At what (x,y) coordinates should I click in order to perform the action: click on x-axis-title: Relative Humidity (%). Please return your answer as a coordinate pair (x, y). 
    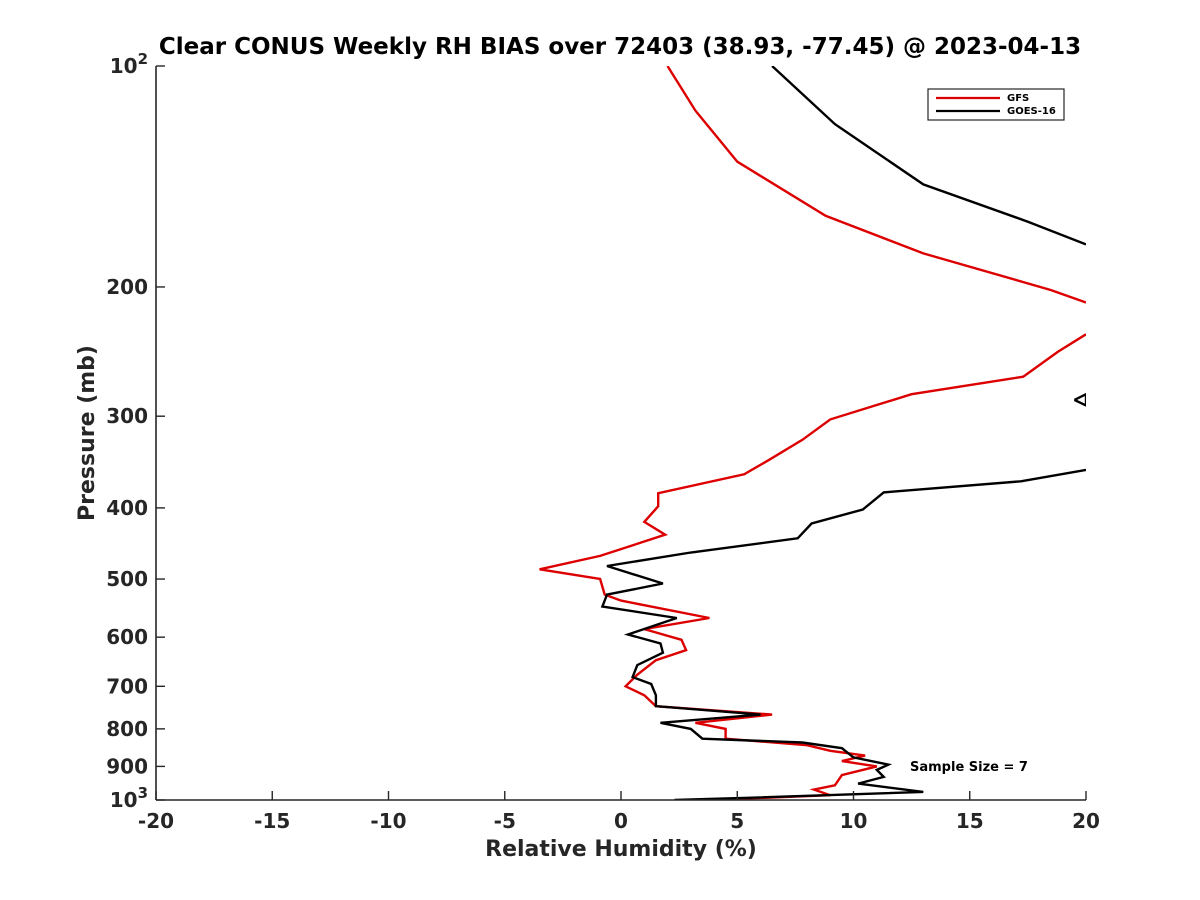
    Looking at the image, I should click on (621, 849).